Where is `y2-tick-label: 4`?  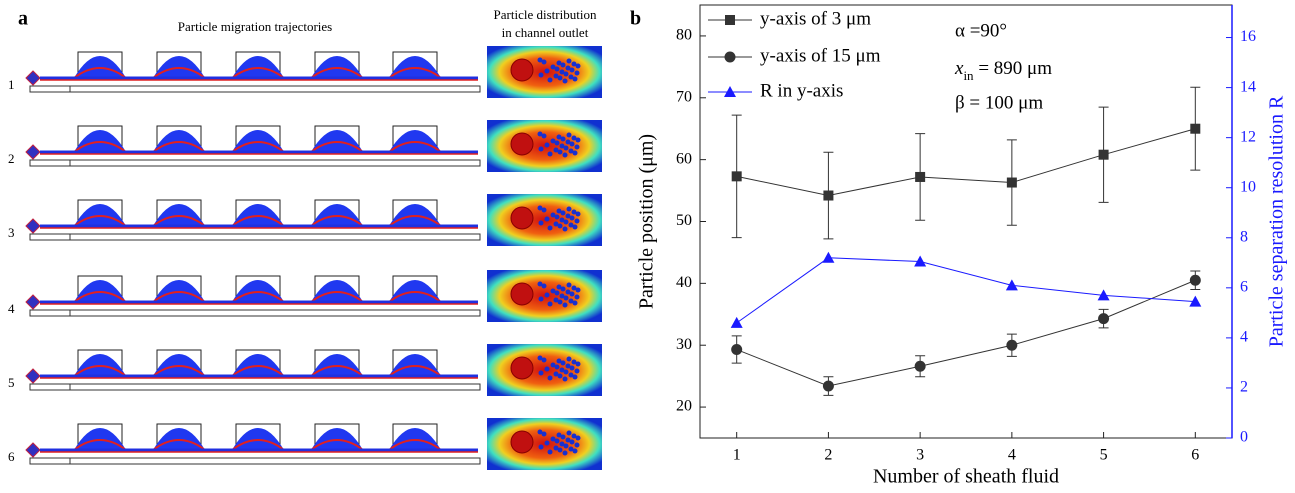
y2-tick-label: 4 is located at coordinates (1244, 337).